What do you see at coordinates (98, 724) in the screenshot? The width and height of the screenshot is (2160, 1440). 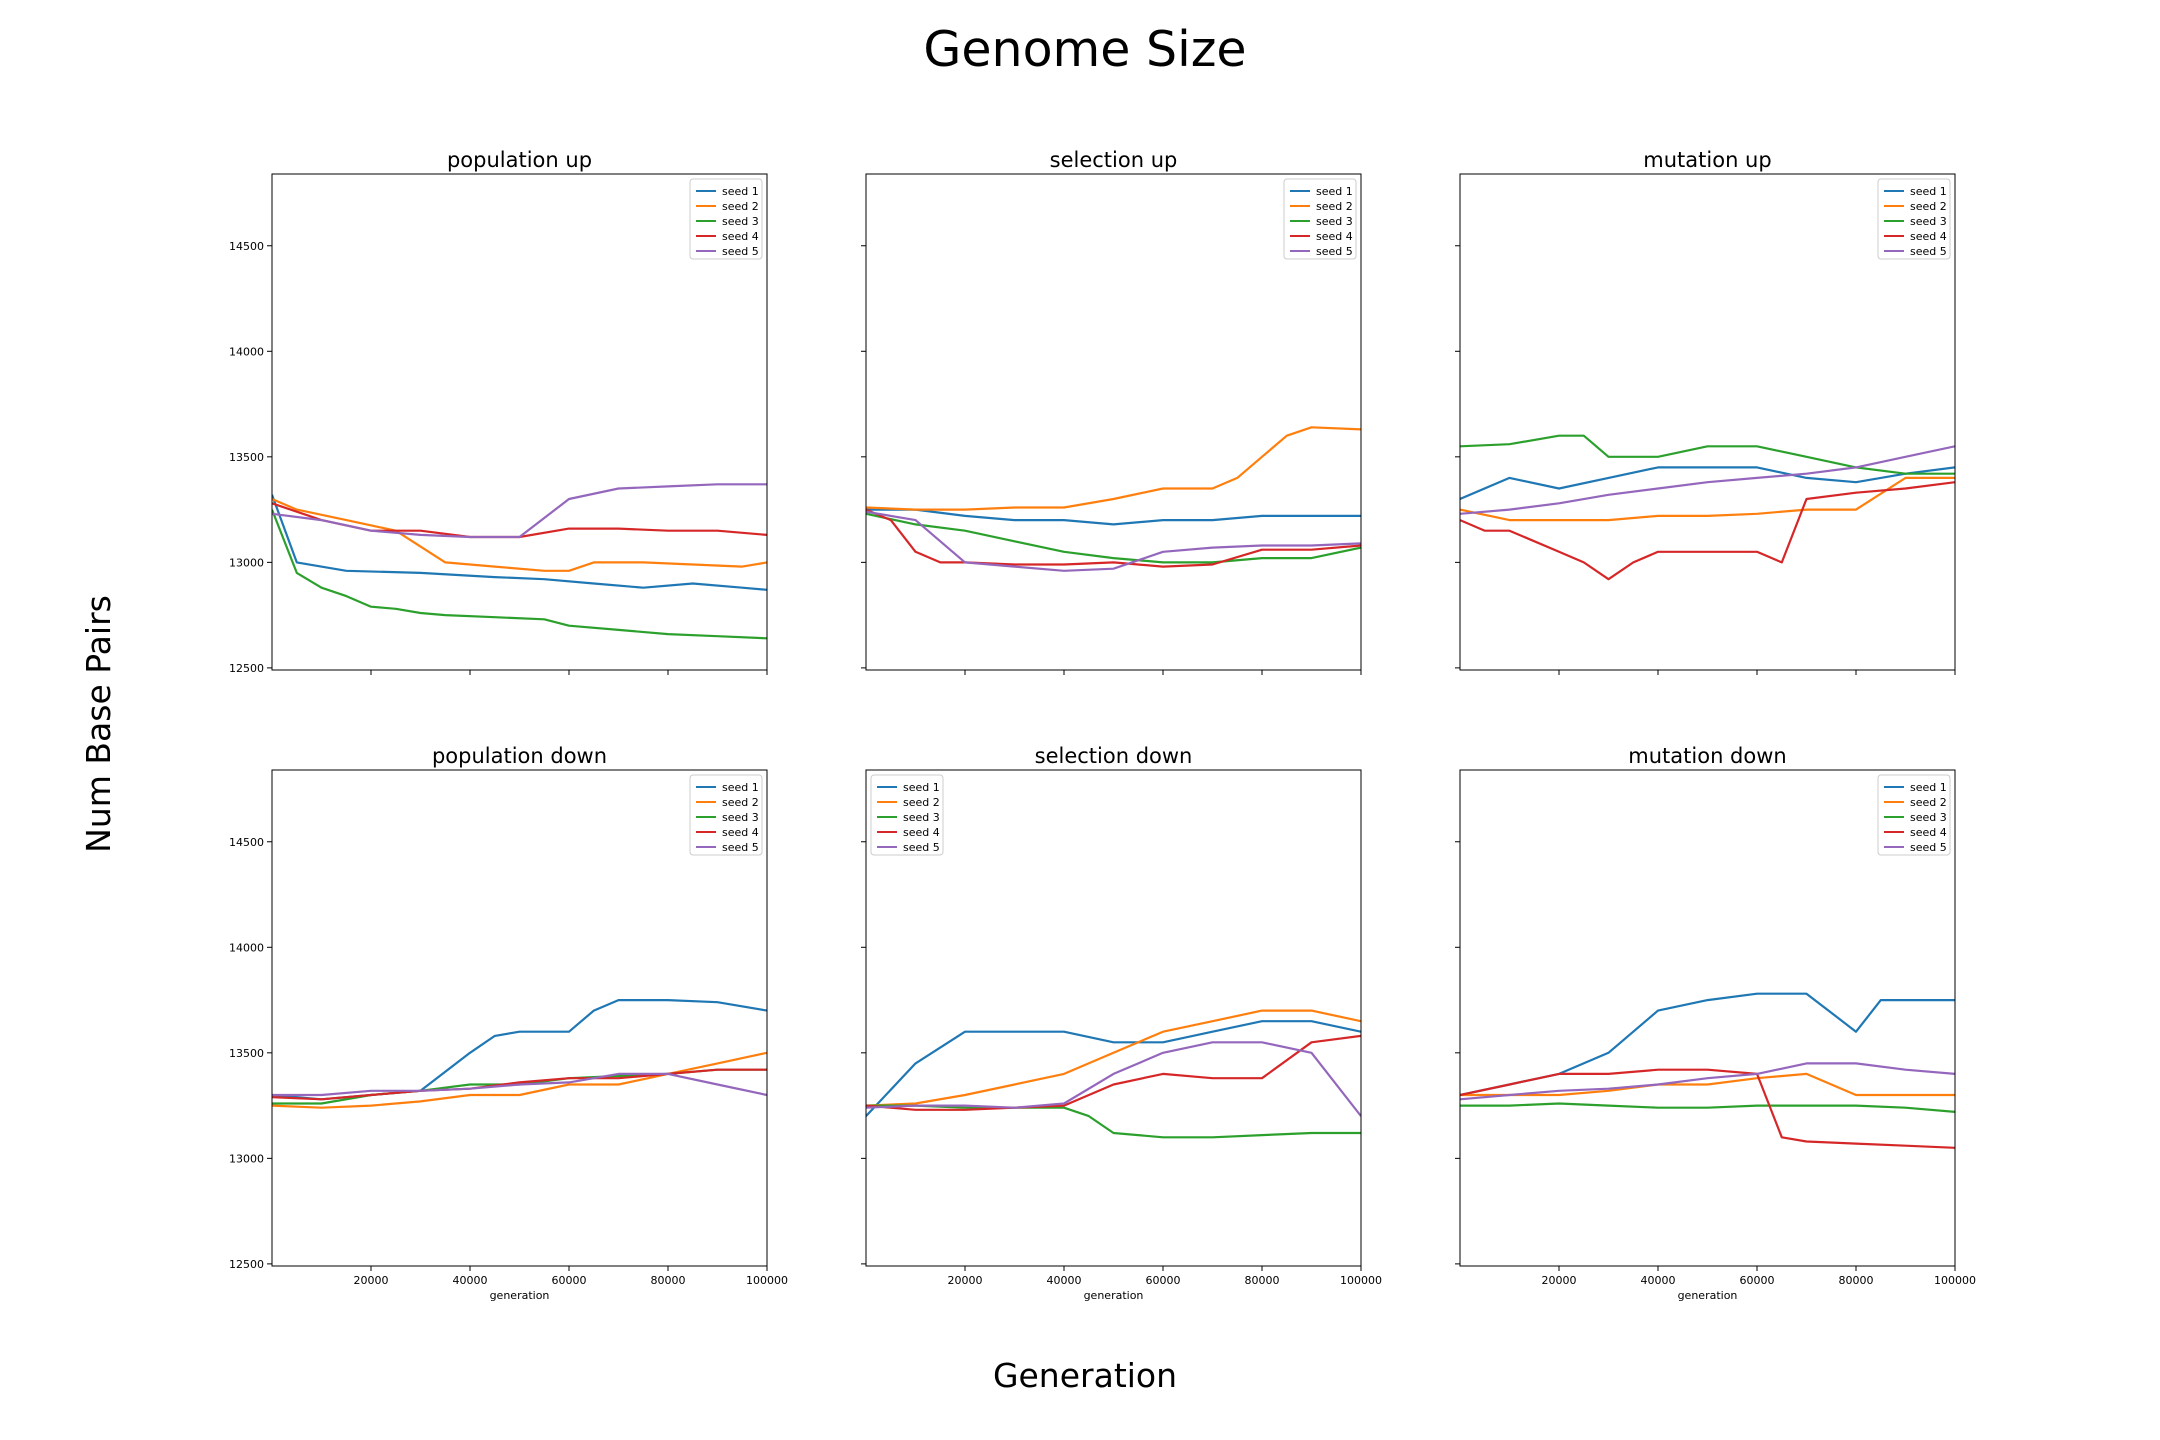 I see `figure-ylabel: Num Base Pairs` at bounding box center [98, 724].